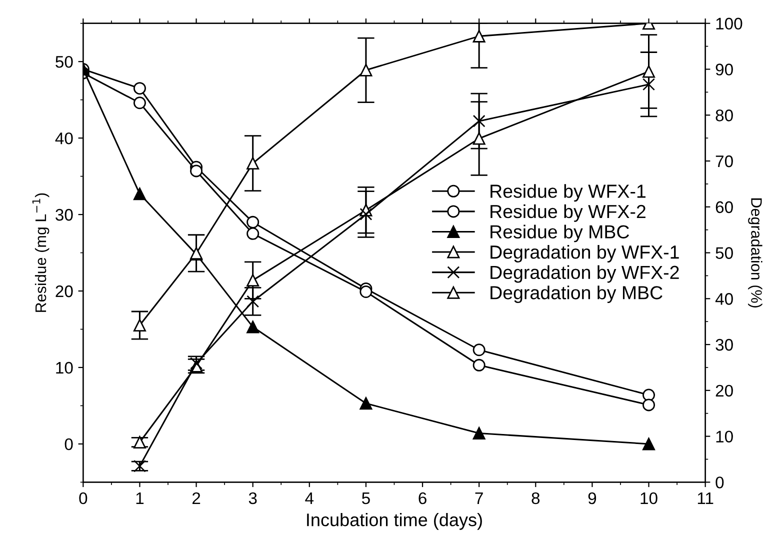 This screenshot has height=543, width=770. What do you see at coordinates (83, 498) in the screenshot?
I see `x-tick-label: 0` at bounding box center [83, 498].